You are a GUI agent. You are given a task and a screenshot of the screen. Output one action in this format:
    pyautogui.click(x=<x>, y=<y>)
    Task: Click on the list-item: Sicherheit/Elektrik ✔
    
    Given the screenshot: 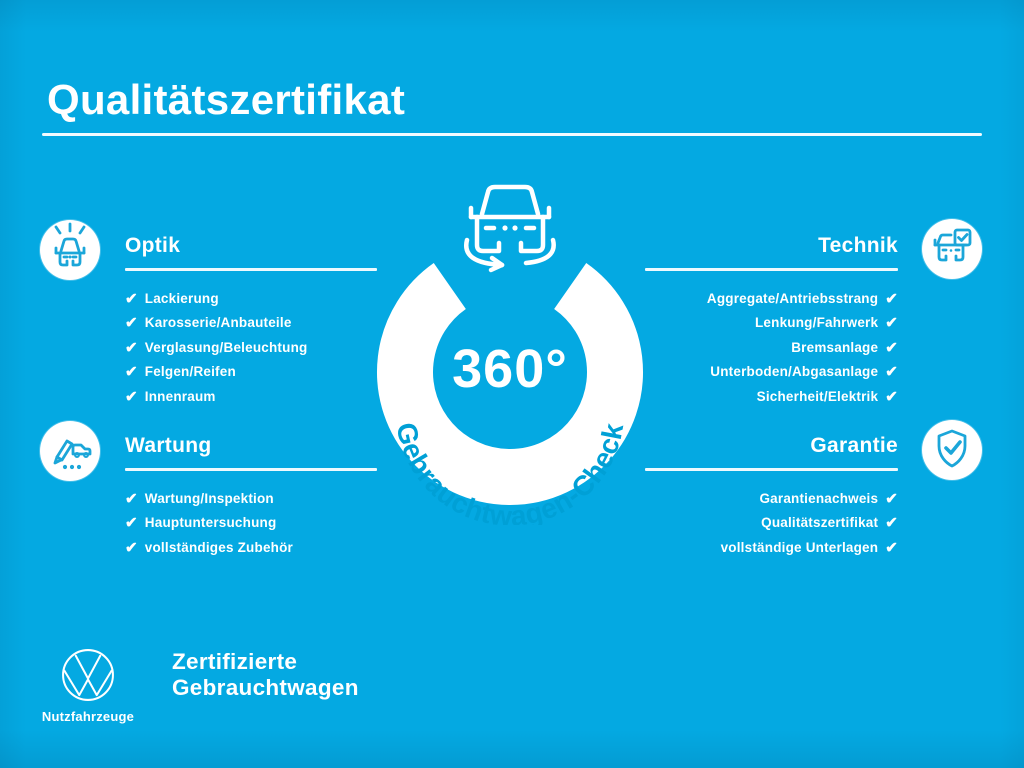 What is the action you would take?
    pyautogui.click(x=771, y=397)
    